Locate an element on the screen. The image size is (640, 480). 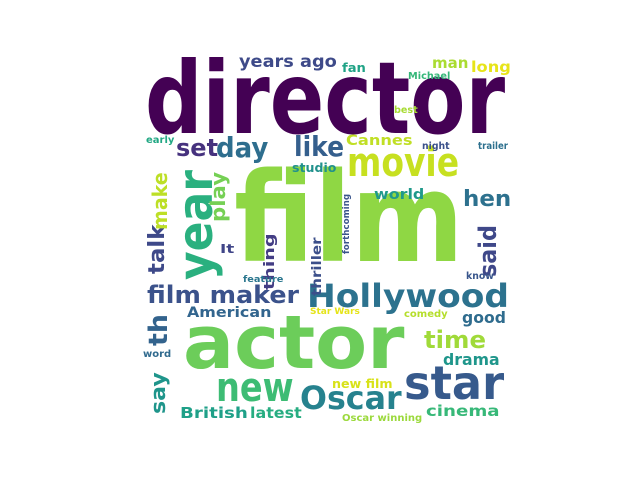
word-hen: hen is located at coordinates (487, 199).